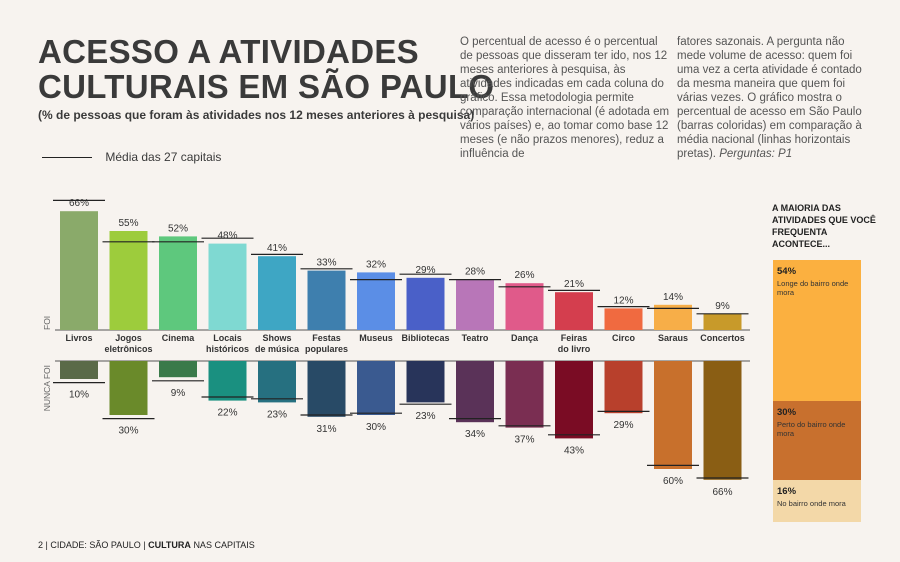 Image resolution: width=900 pixels, height=562 pixels. What do you see at coordinates (425, 338) in the screenshot?
I see `category-label: Bibliotecas` at bounding box center [425, 338].